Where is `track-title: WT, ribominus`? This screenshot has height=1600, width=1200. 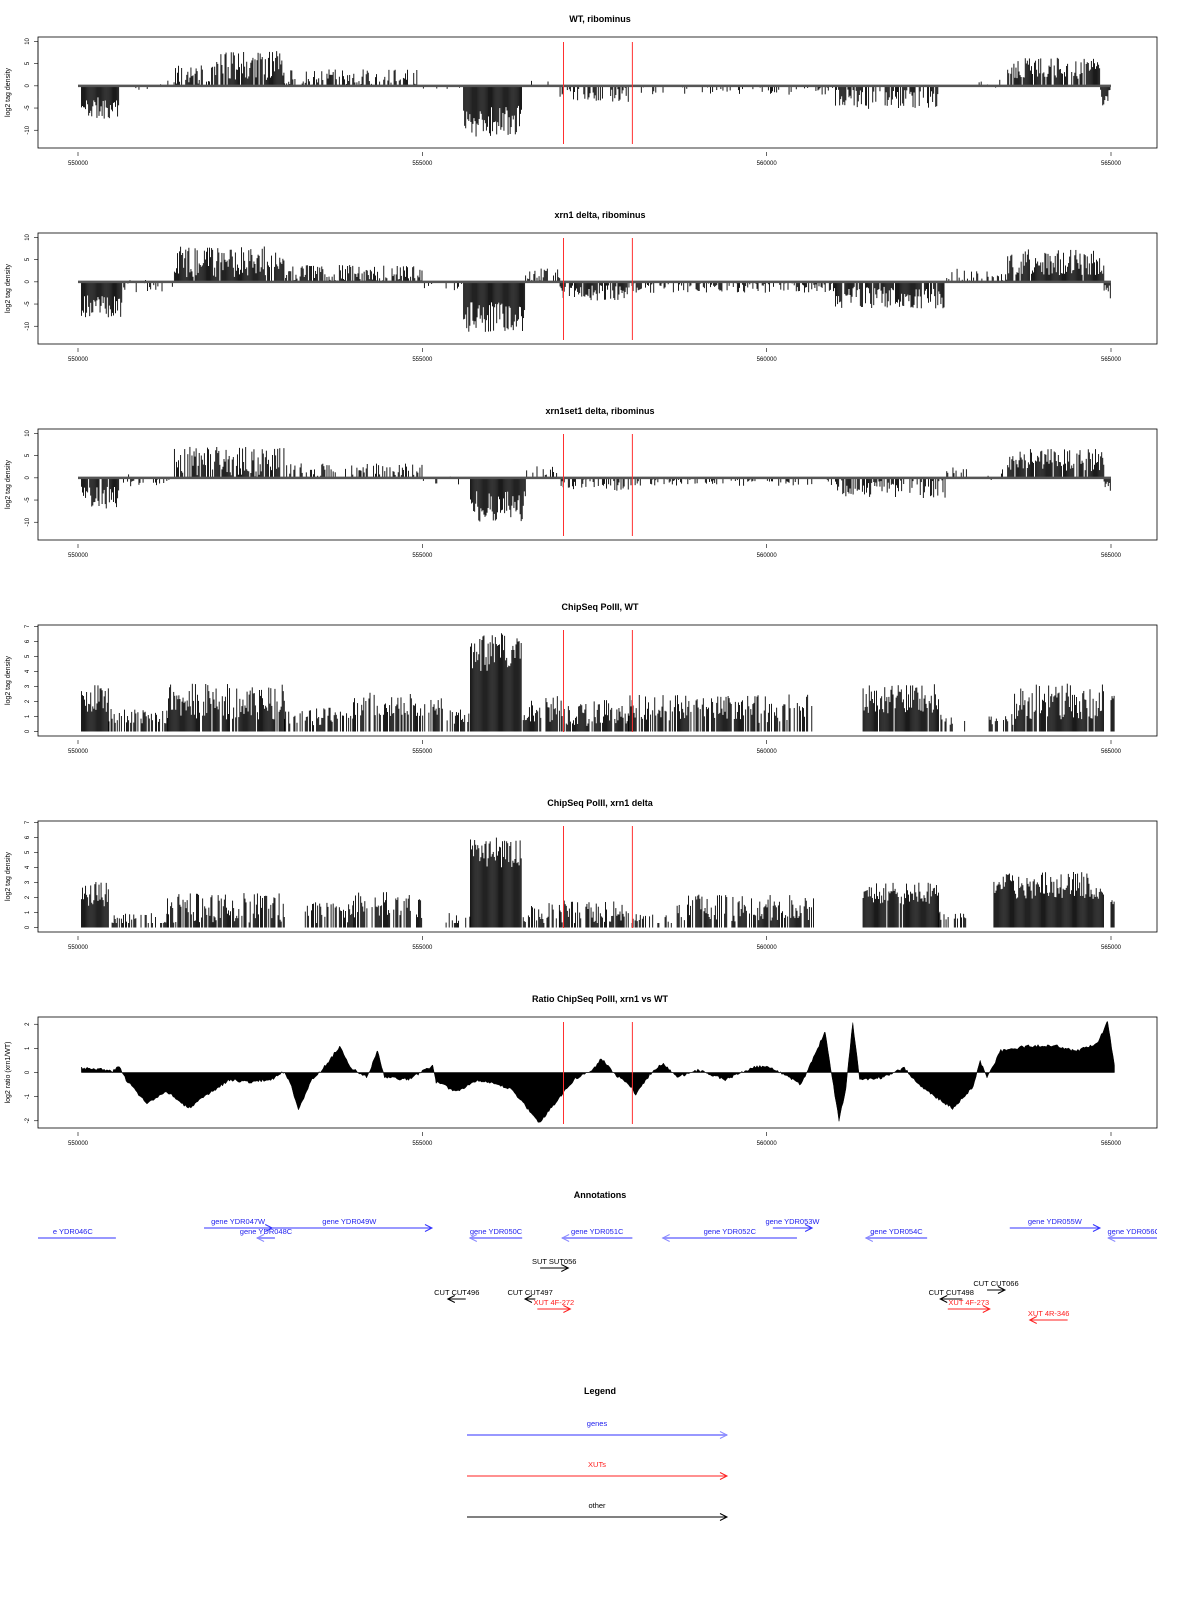 track-title: WT, ribominus is located at coordinates (600, 19).